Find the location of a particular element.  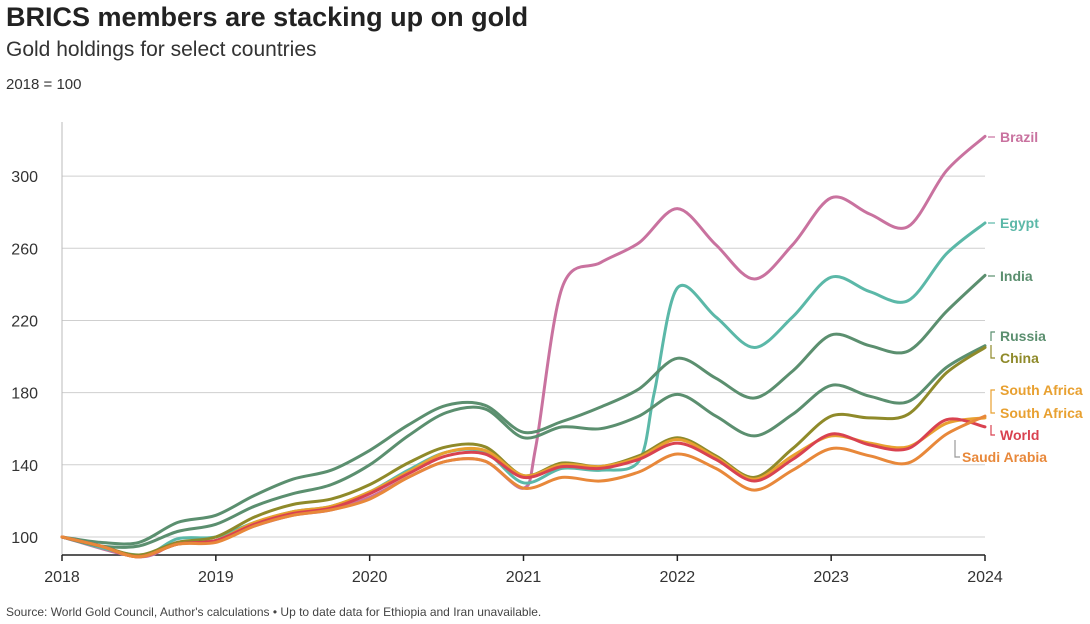

end-label: China is located at coordinates (1019, 358).